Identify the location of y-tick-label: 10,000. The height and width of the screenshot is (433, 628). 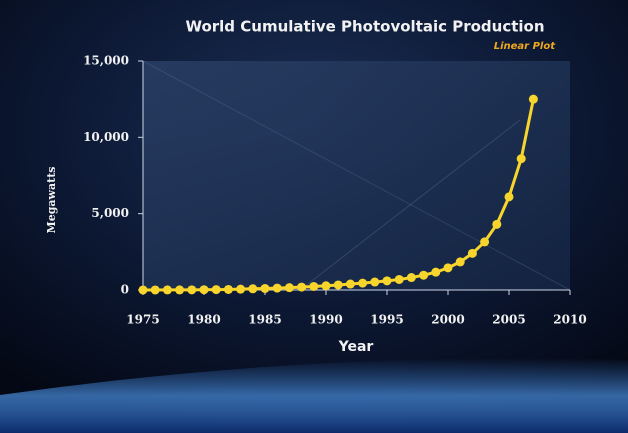
(106, 137).